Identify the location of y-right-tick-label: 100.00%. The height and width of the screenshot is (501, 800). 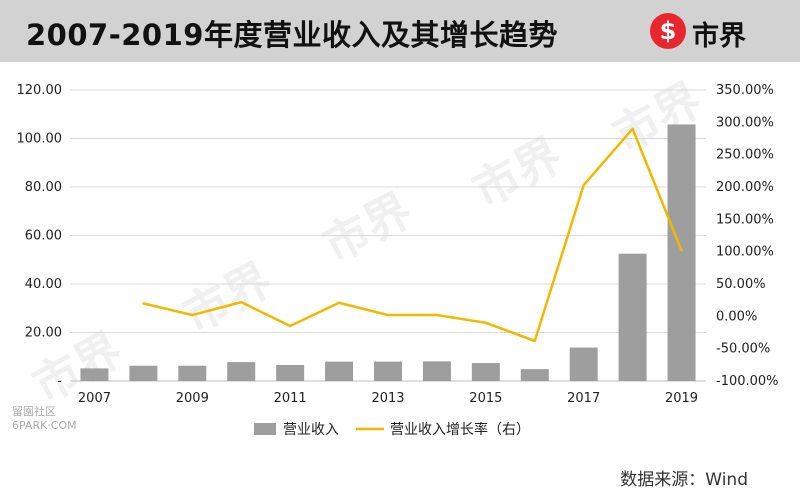
(745, 252).